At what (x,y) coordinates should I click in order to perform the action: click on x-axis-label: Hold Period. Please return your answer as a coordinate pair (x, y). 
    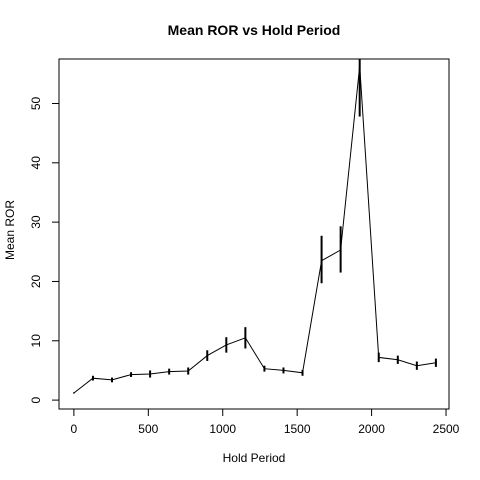
    Looking at the image, I should click on (254, 458).